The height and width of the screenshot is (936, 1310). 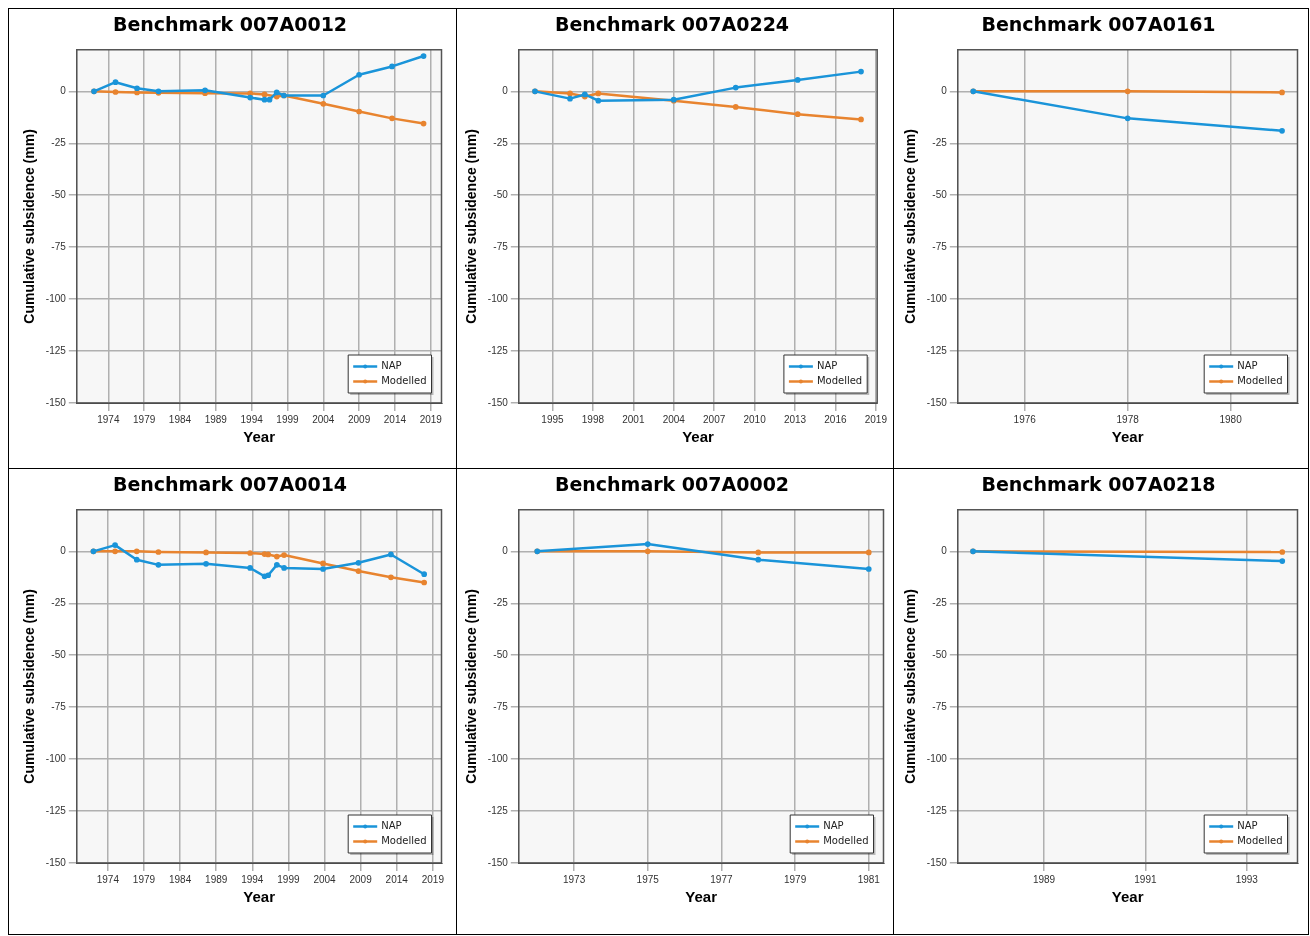 I want to click on chart-title: Benchmark 007A0224, so click(x=672, y=24).